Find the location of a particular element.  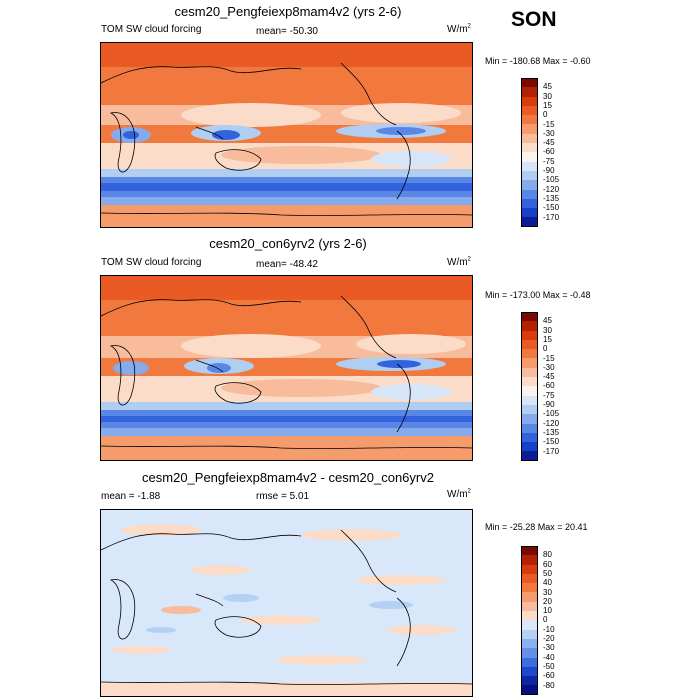

colorbar-level-label: -20 is located at coordinates (549, 638).